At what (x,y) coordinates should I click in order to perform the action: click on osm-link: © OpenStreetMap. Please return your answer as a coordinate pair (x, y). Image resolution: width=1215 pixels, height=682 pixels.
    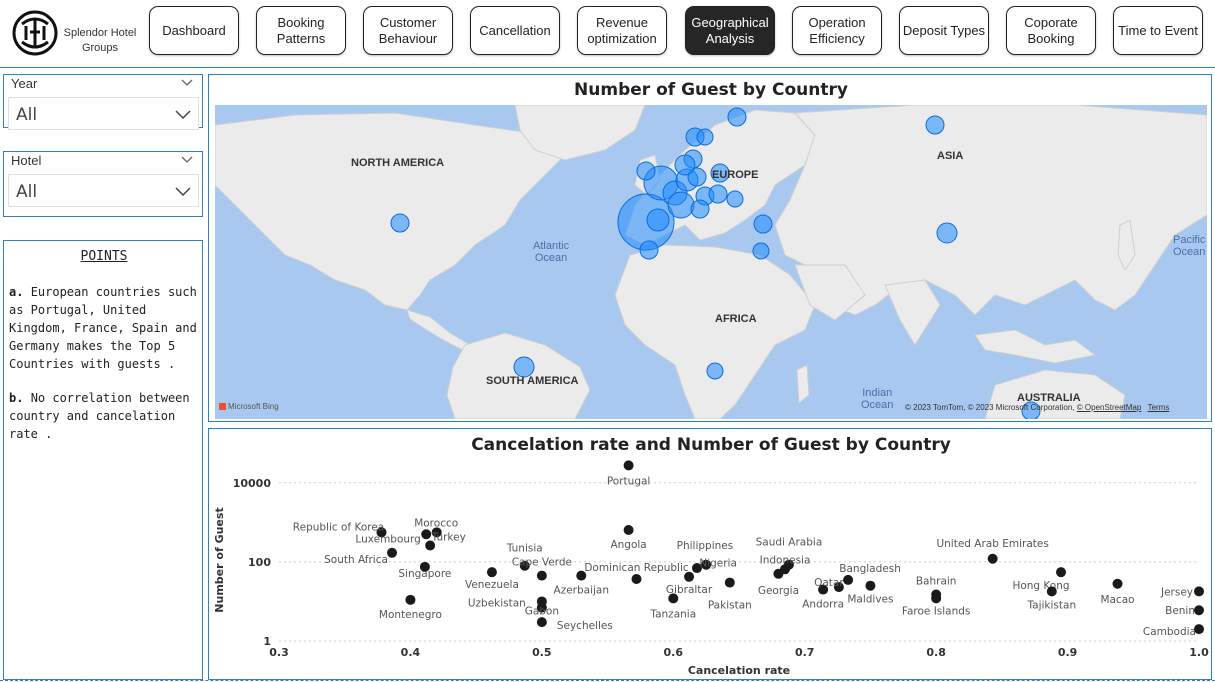
    Looking at the image, I should click on (1109, 407).